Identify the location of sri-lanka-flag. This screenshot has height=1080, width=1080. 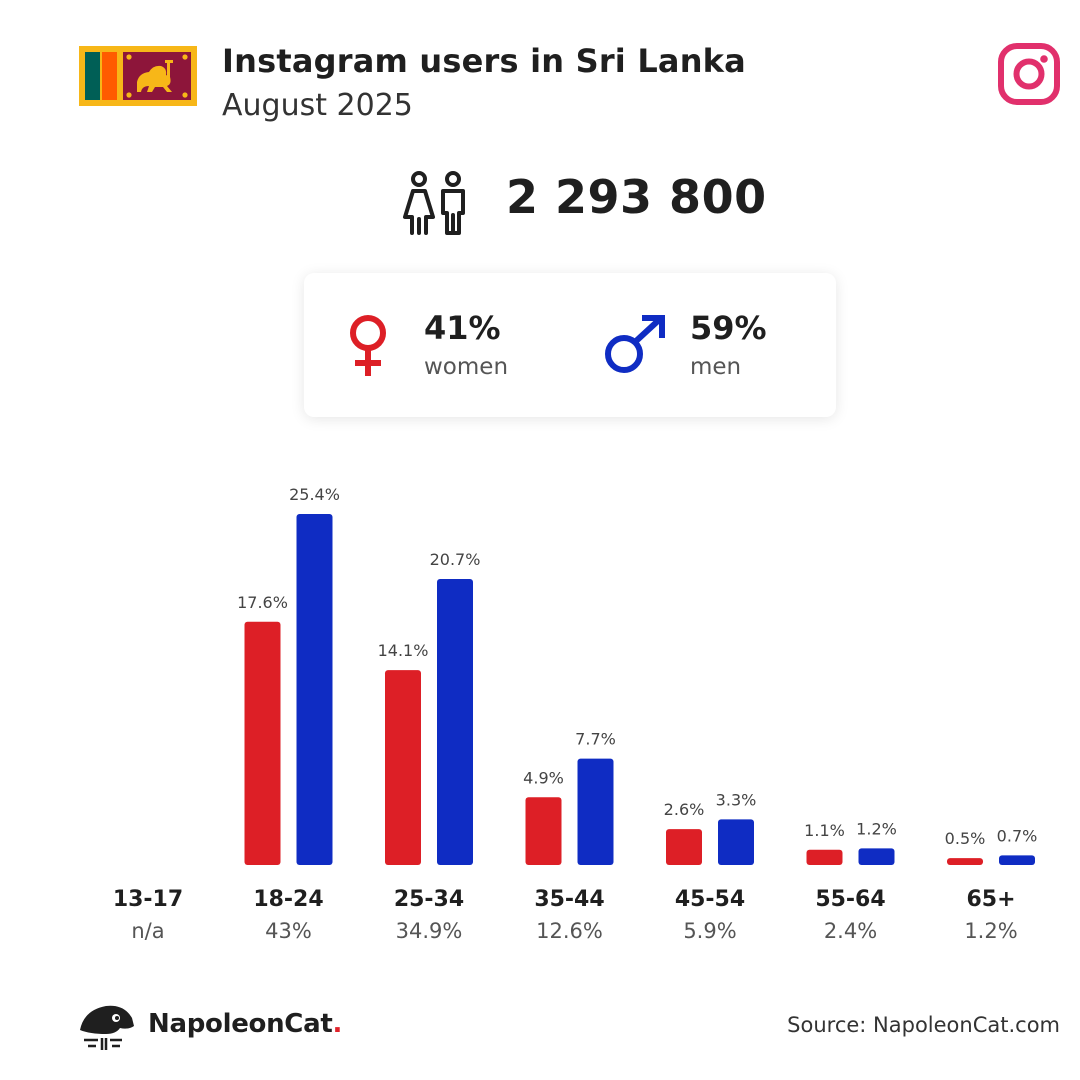
(138, 76).